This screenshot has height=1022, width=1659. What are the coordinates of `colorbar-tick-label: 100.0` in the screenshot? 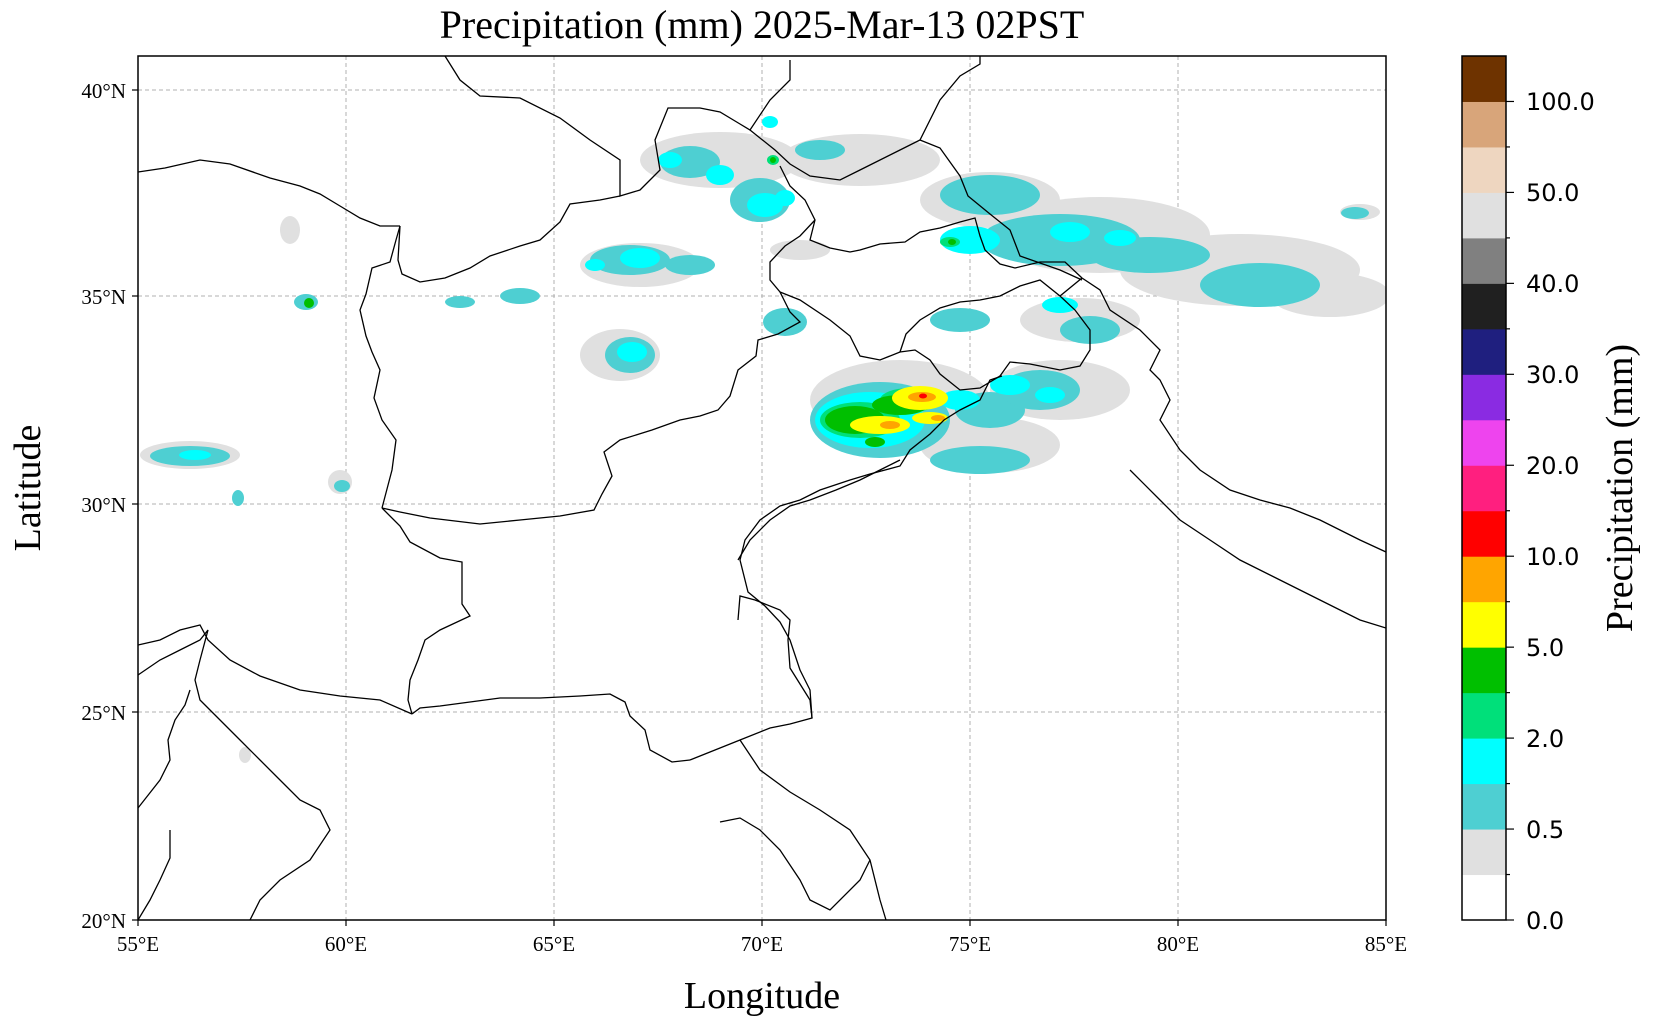 It's located at (1560, 102).